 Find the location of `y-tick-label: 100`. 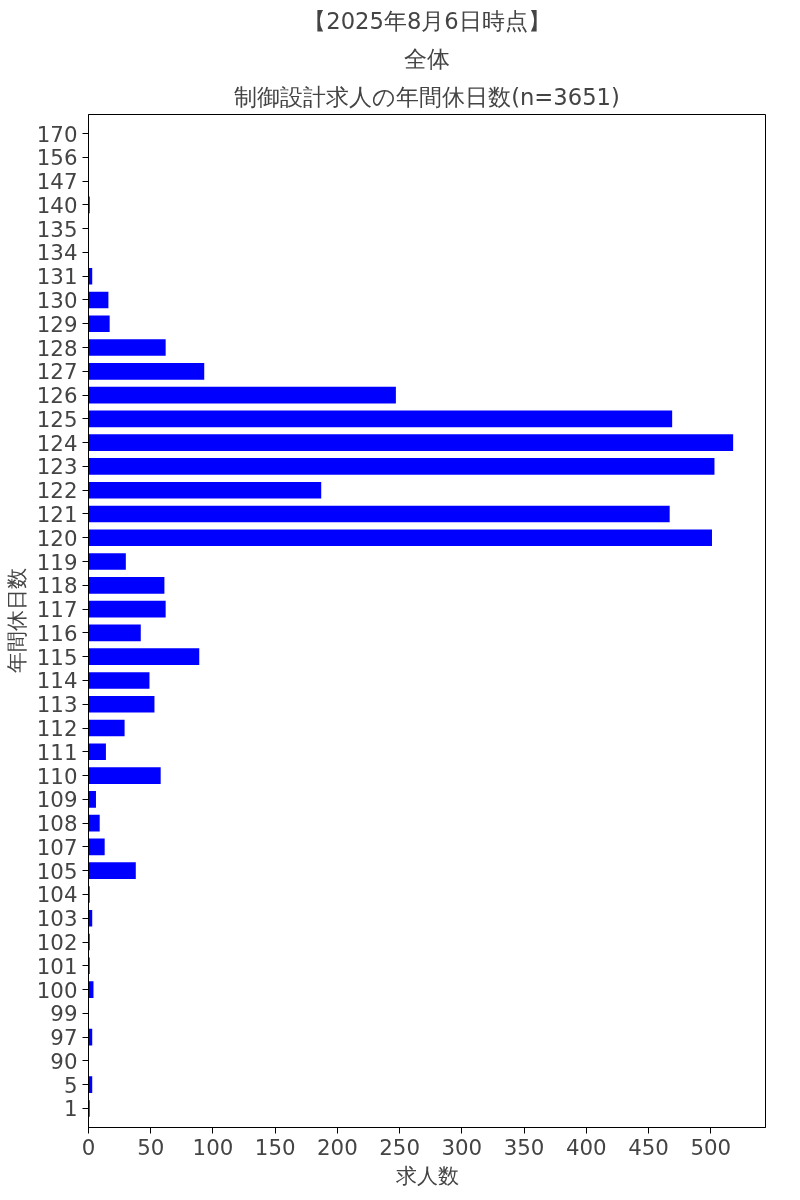

y-tick-label: 100 is located at coordinates (57, 990).